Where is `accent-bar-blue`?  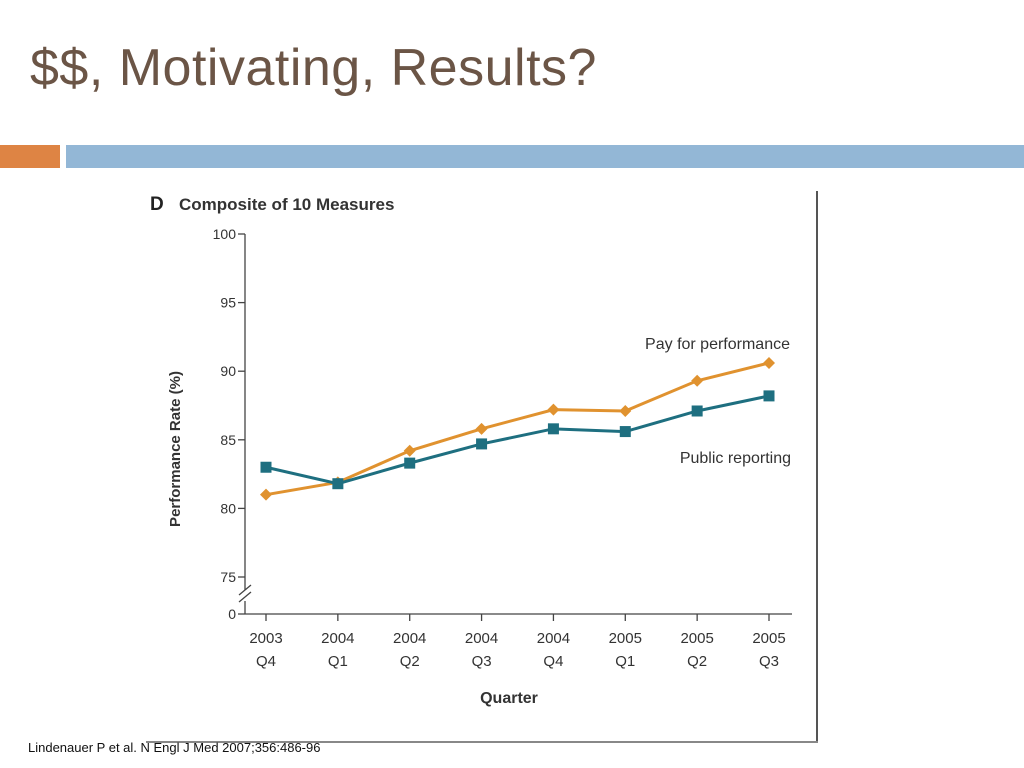 accent-bar-blue is located at coordinates (545, 156).